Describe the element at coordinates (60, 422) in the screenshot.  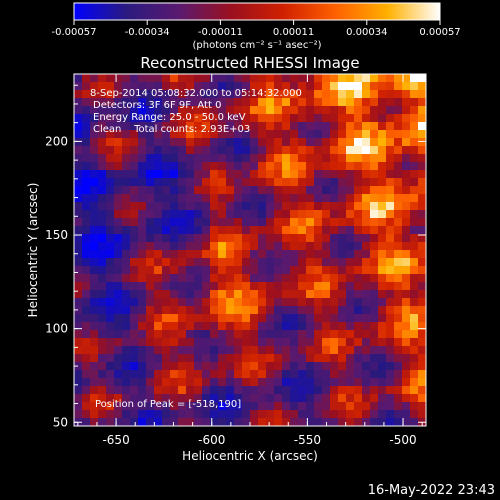
I see `y-tick-label: 50` at that location.